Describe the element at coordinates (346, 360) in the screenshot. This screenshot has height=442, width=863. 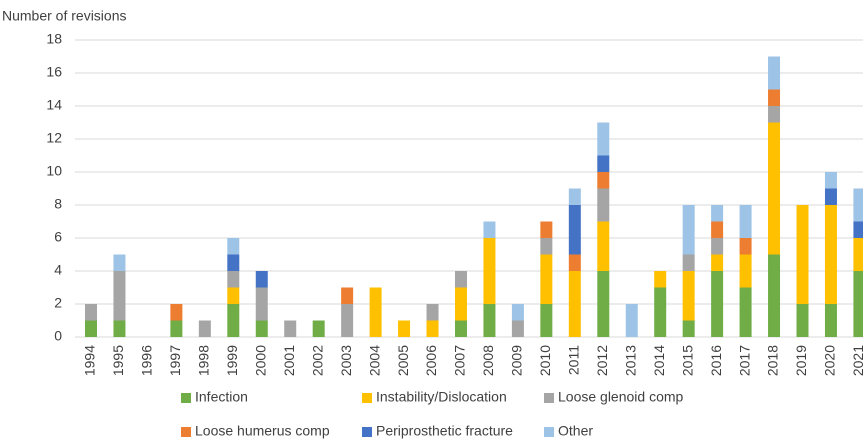
I see `x-tick-label: 2003` at that location.